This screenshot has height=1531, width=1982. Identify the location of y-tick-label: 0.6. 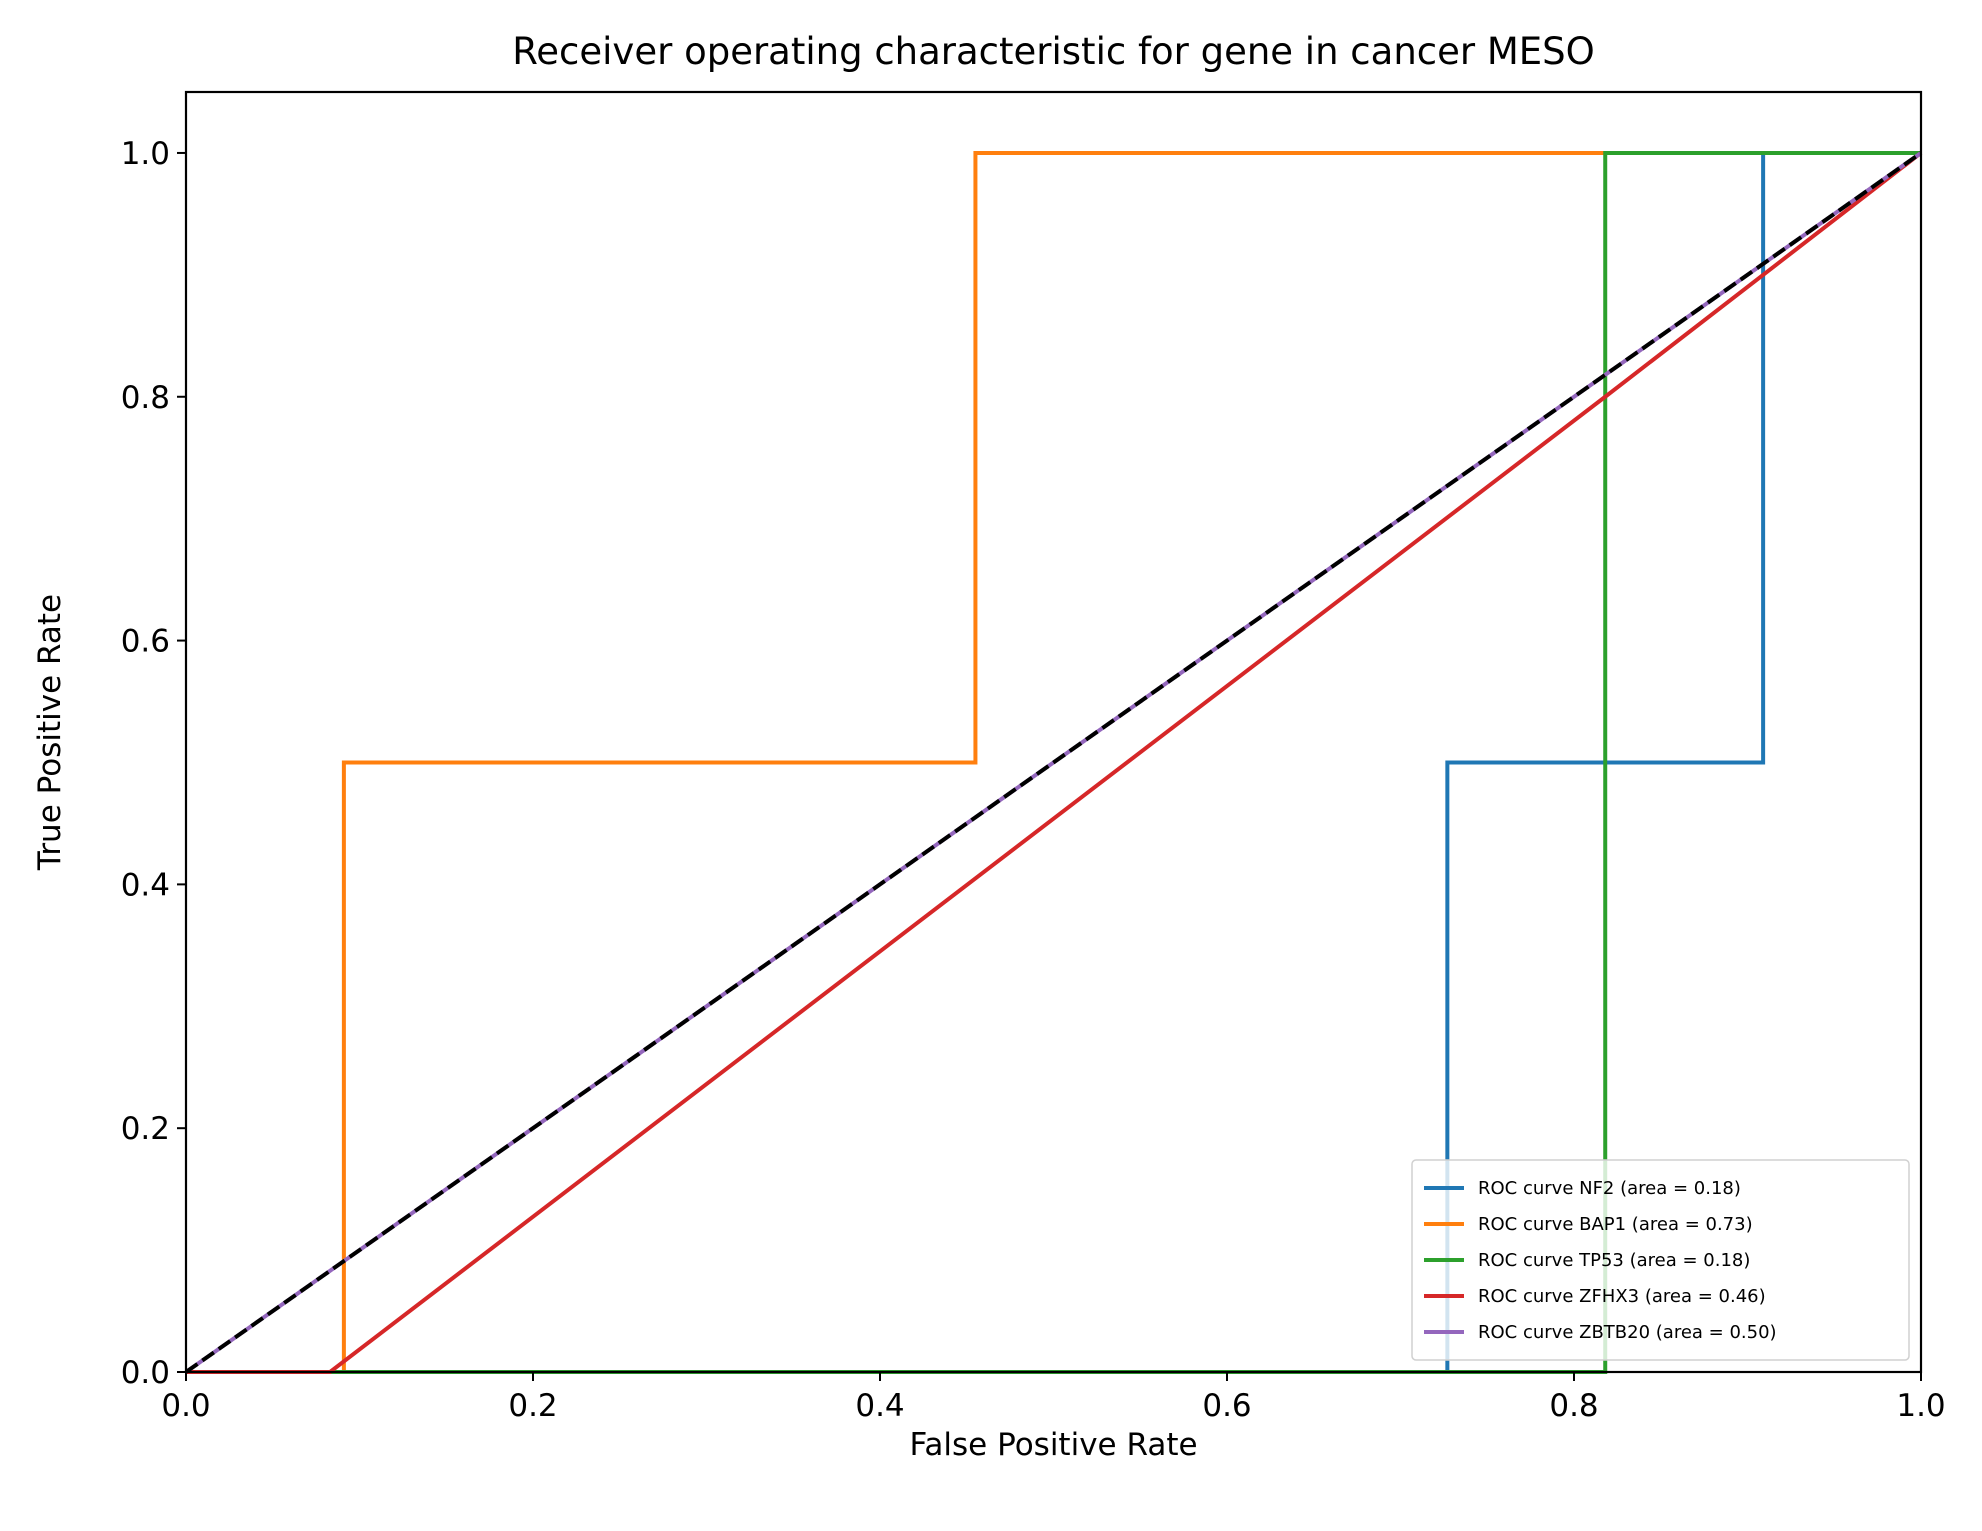
(145, 642).